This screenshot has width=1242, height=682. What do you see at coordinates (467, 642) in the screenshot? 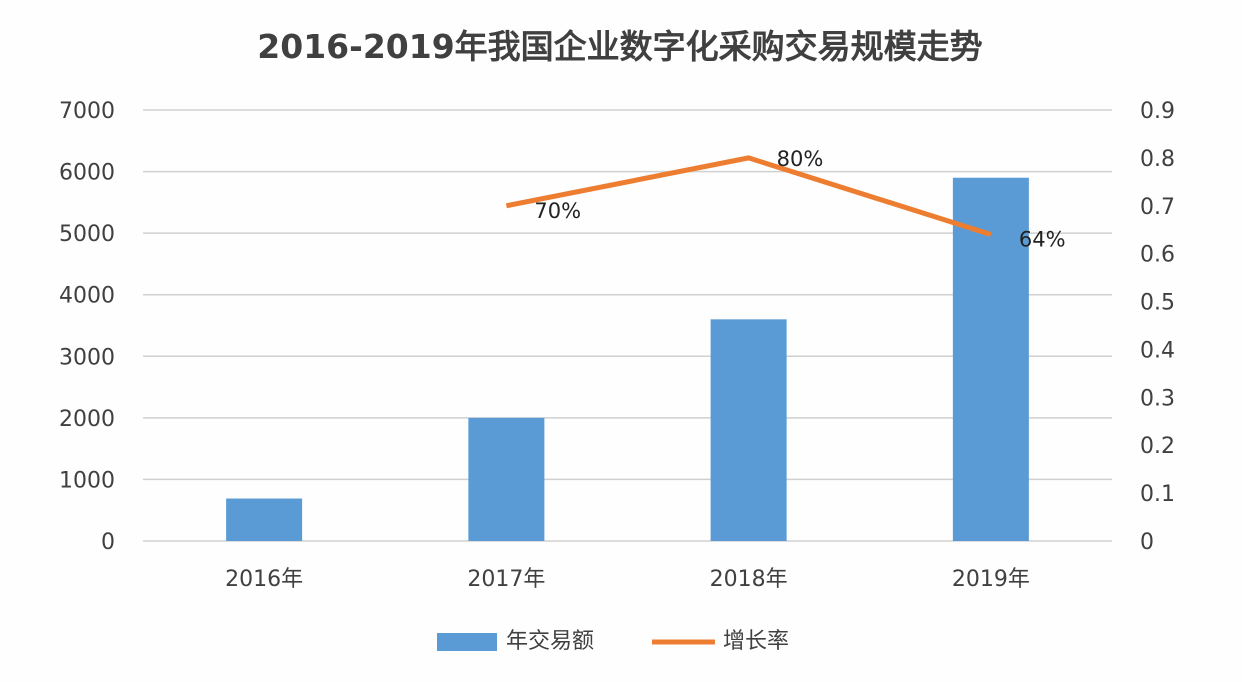
I see `legend-bar-swatch` at bounding box center [467, 642].